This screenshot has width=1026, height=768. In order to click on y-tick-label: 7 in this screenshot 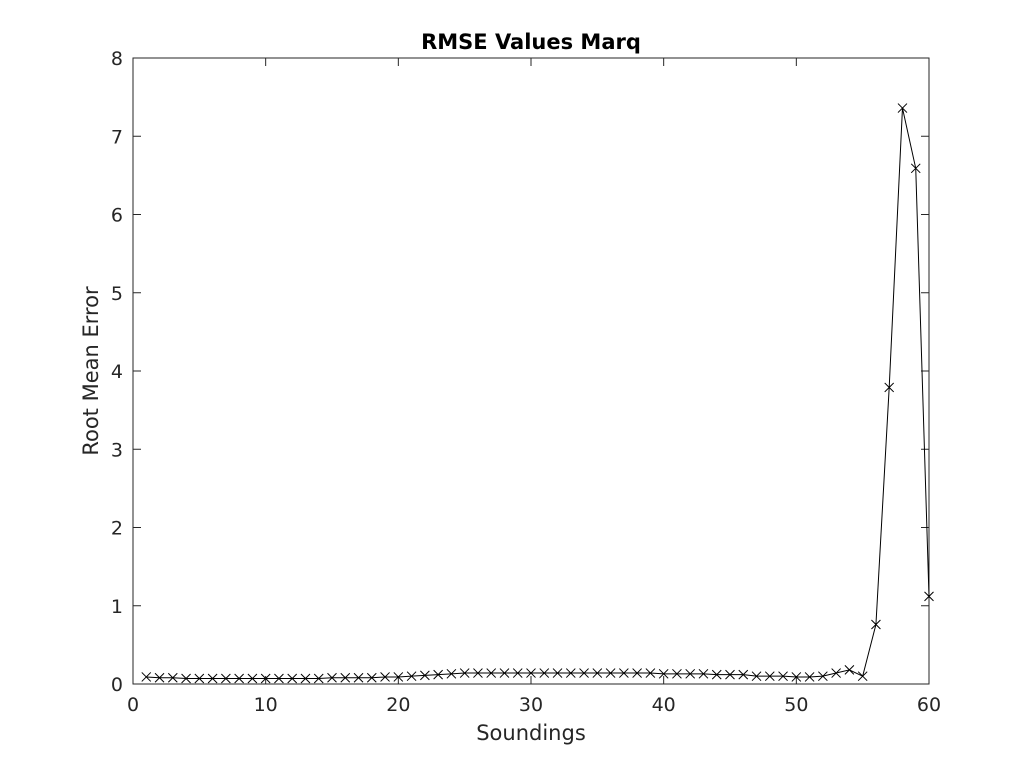, I will do `click(117, 137)`.